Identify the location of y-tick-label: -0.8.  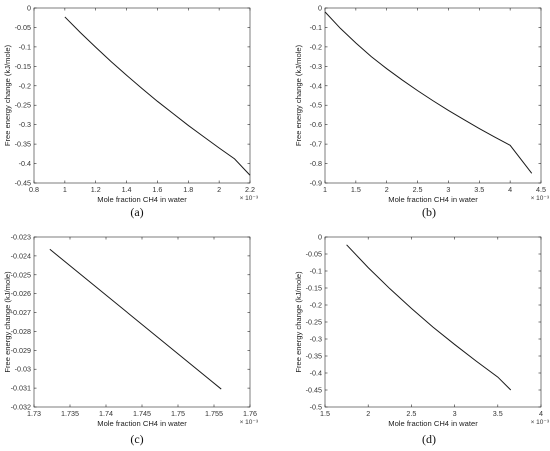
(316, 163).